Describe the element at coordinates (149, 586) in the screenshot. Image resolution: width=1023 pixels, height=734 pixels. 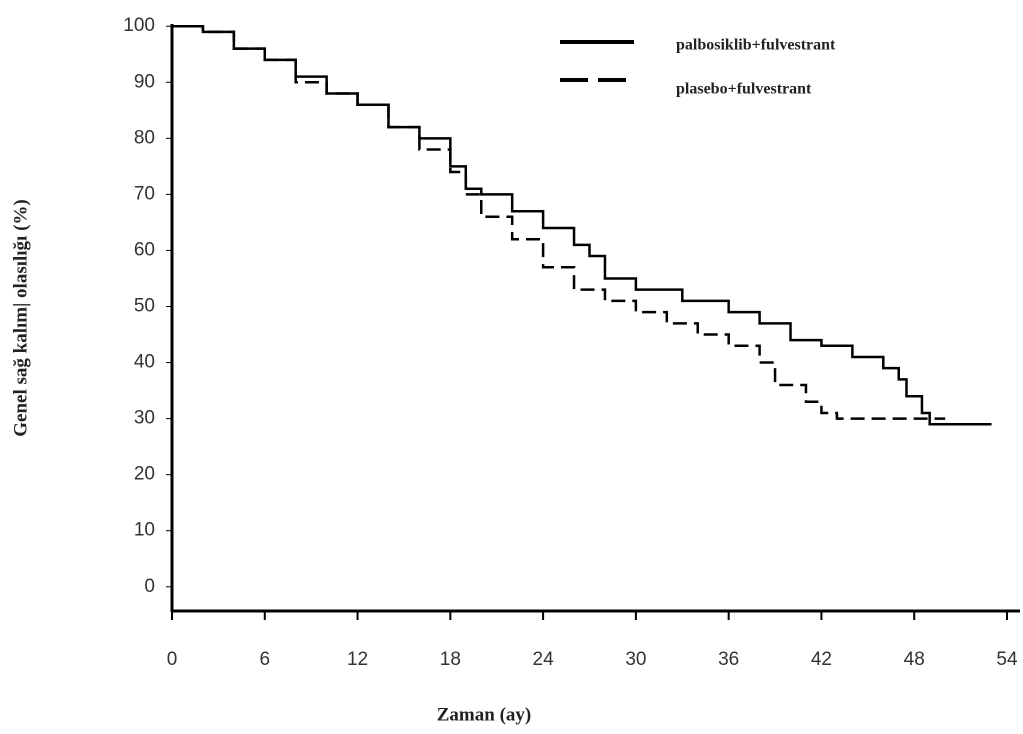
I see `y-tick-label: 0` at that location.